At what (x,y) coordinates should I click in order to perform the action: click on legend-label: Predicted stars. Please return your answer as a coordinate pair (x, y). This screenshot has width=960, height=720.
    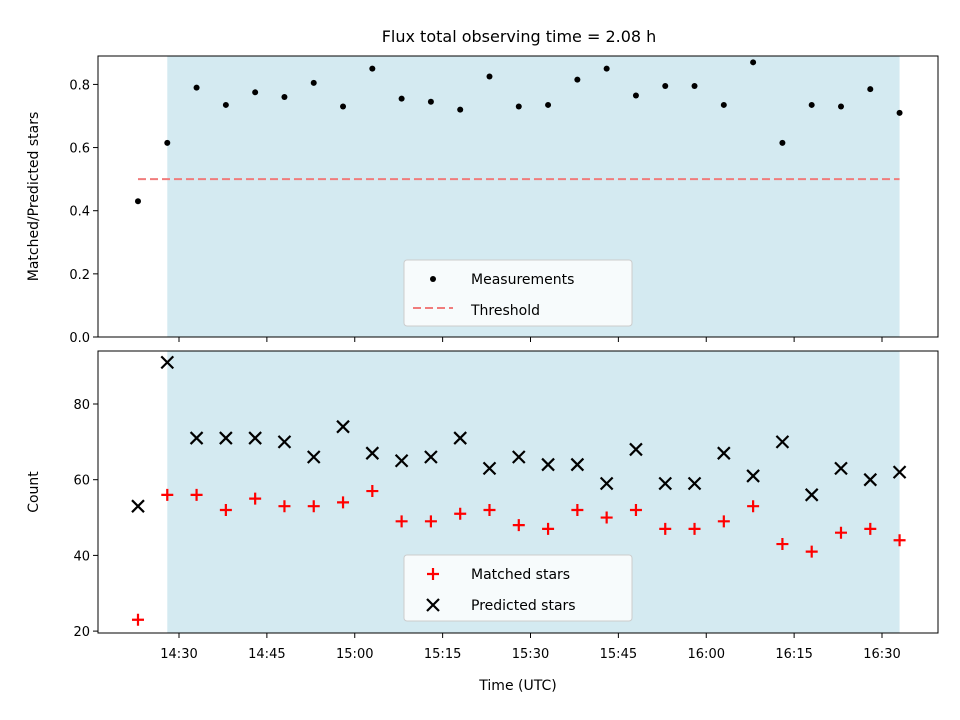
    Looking at the image, I should click on (523, 606).